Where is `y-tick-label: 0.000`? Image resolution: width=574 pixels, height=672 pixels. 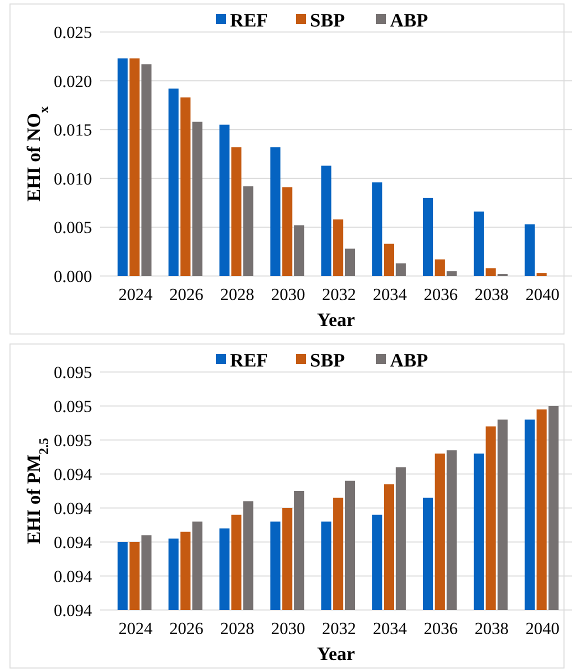
y-tick-label: 0.000 is located at coordinates (73, 276).